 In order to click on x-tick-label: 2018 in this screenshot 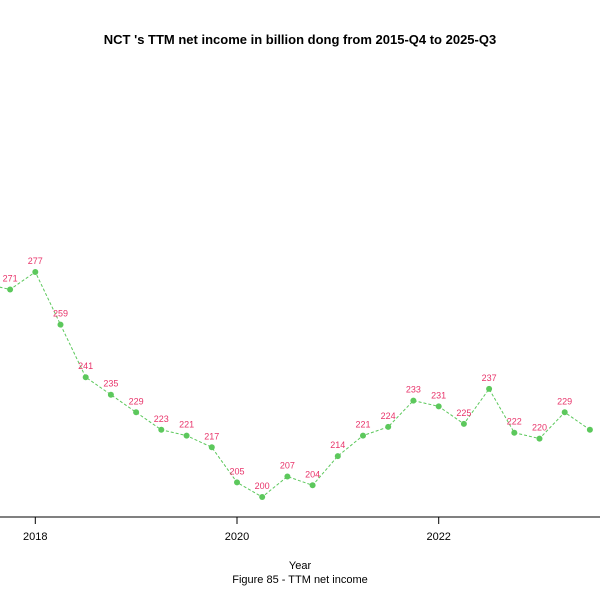, I will do `click(35, 537)`.